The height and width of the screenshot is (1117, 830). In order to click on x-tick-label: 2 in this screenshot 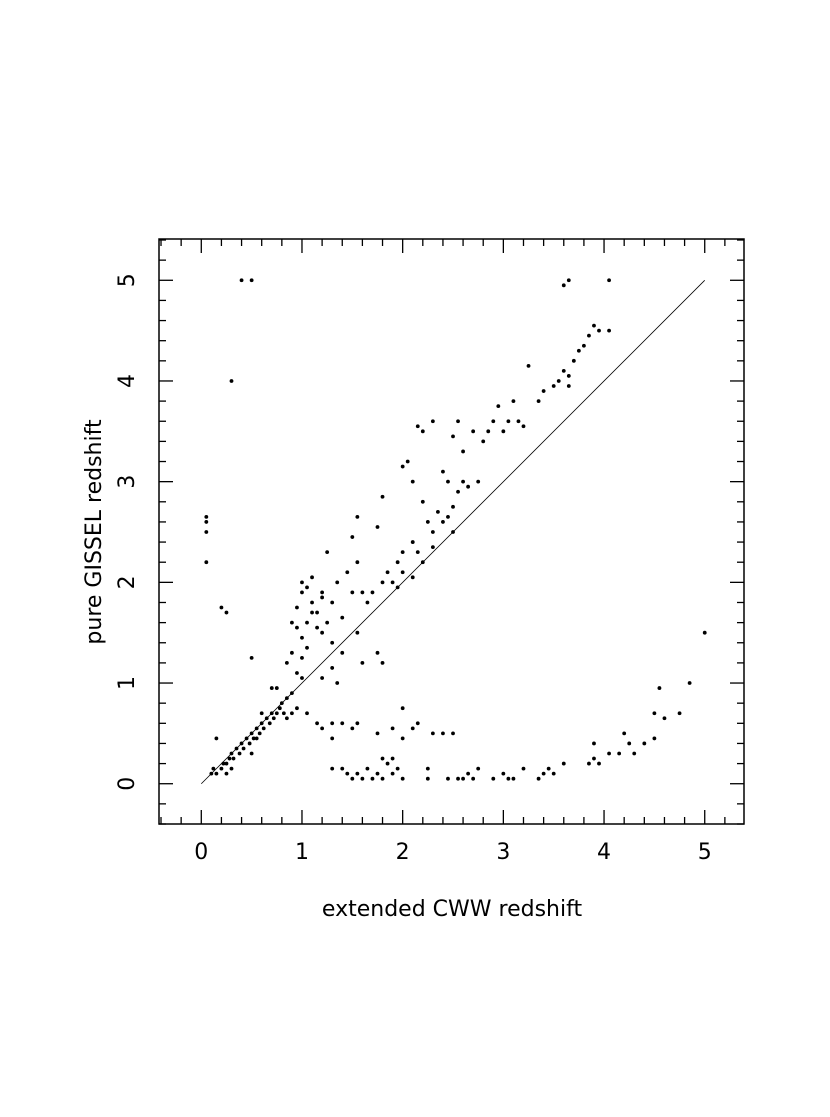, I will do `click(403, 852)`.